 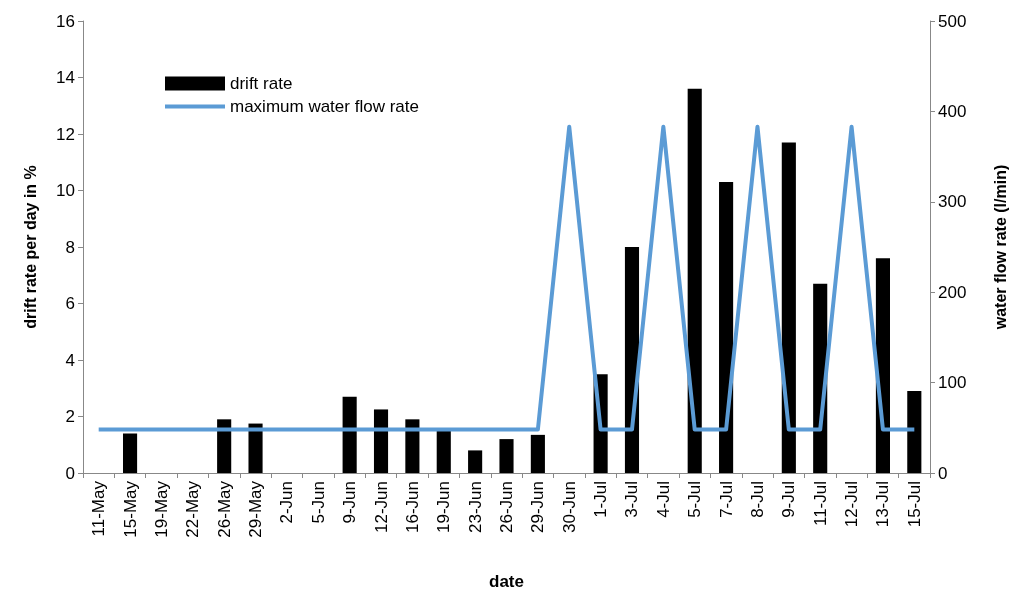 What do you see at coordinates (789, 499) in the screenshot?
I see `x-tick-label: 9-Jul` at bounding box center [789, 499].